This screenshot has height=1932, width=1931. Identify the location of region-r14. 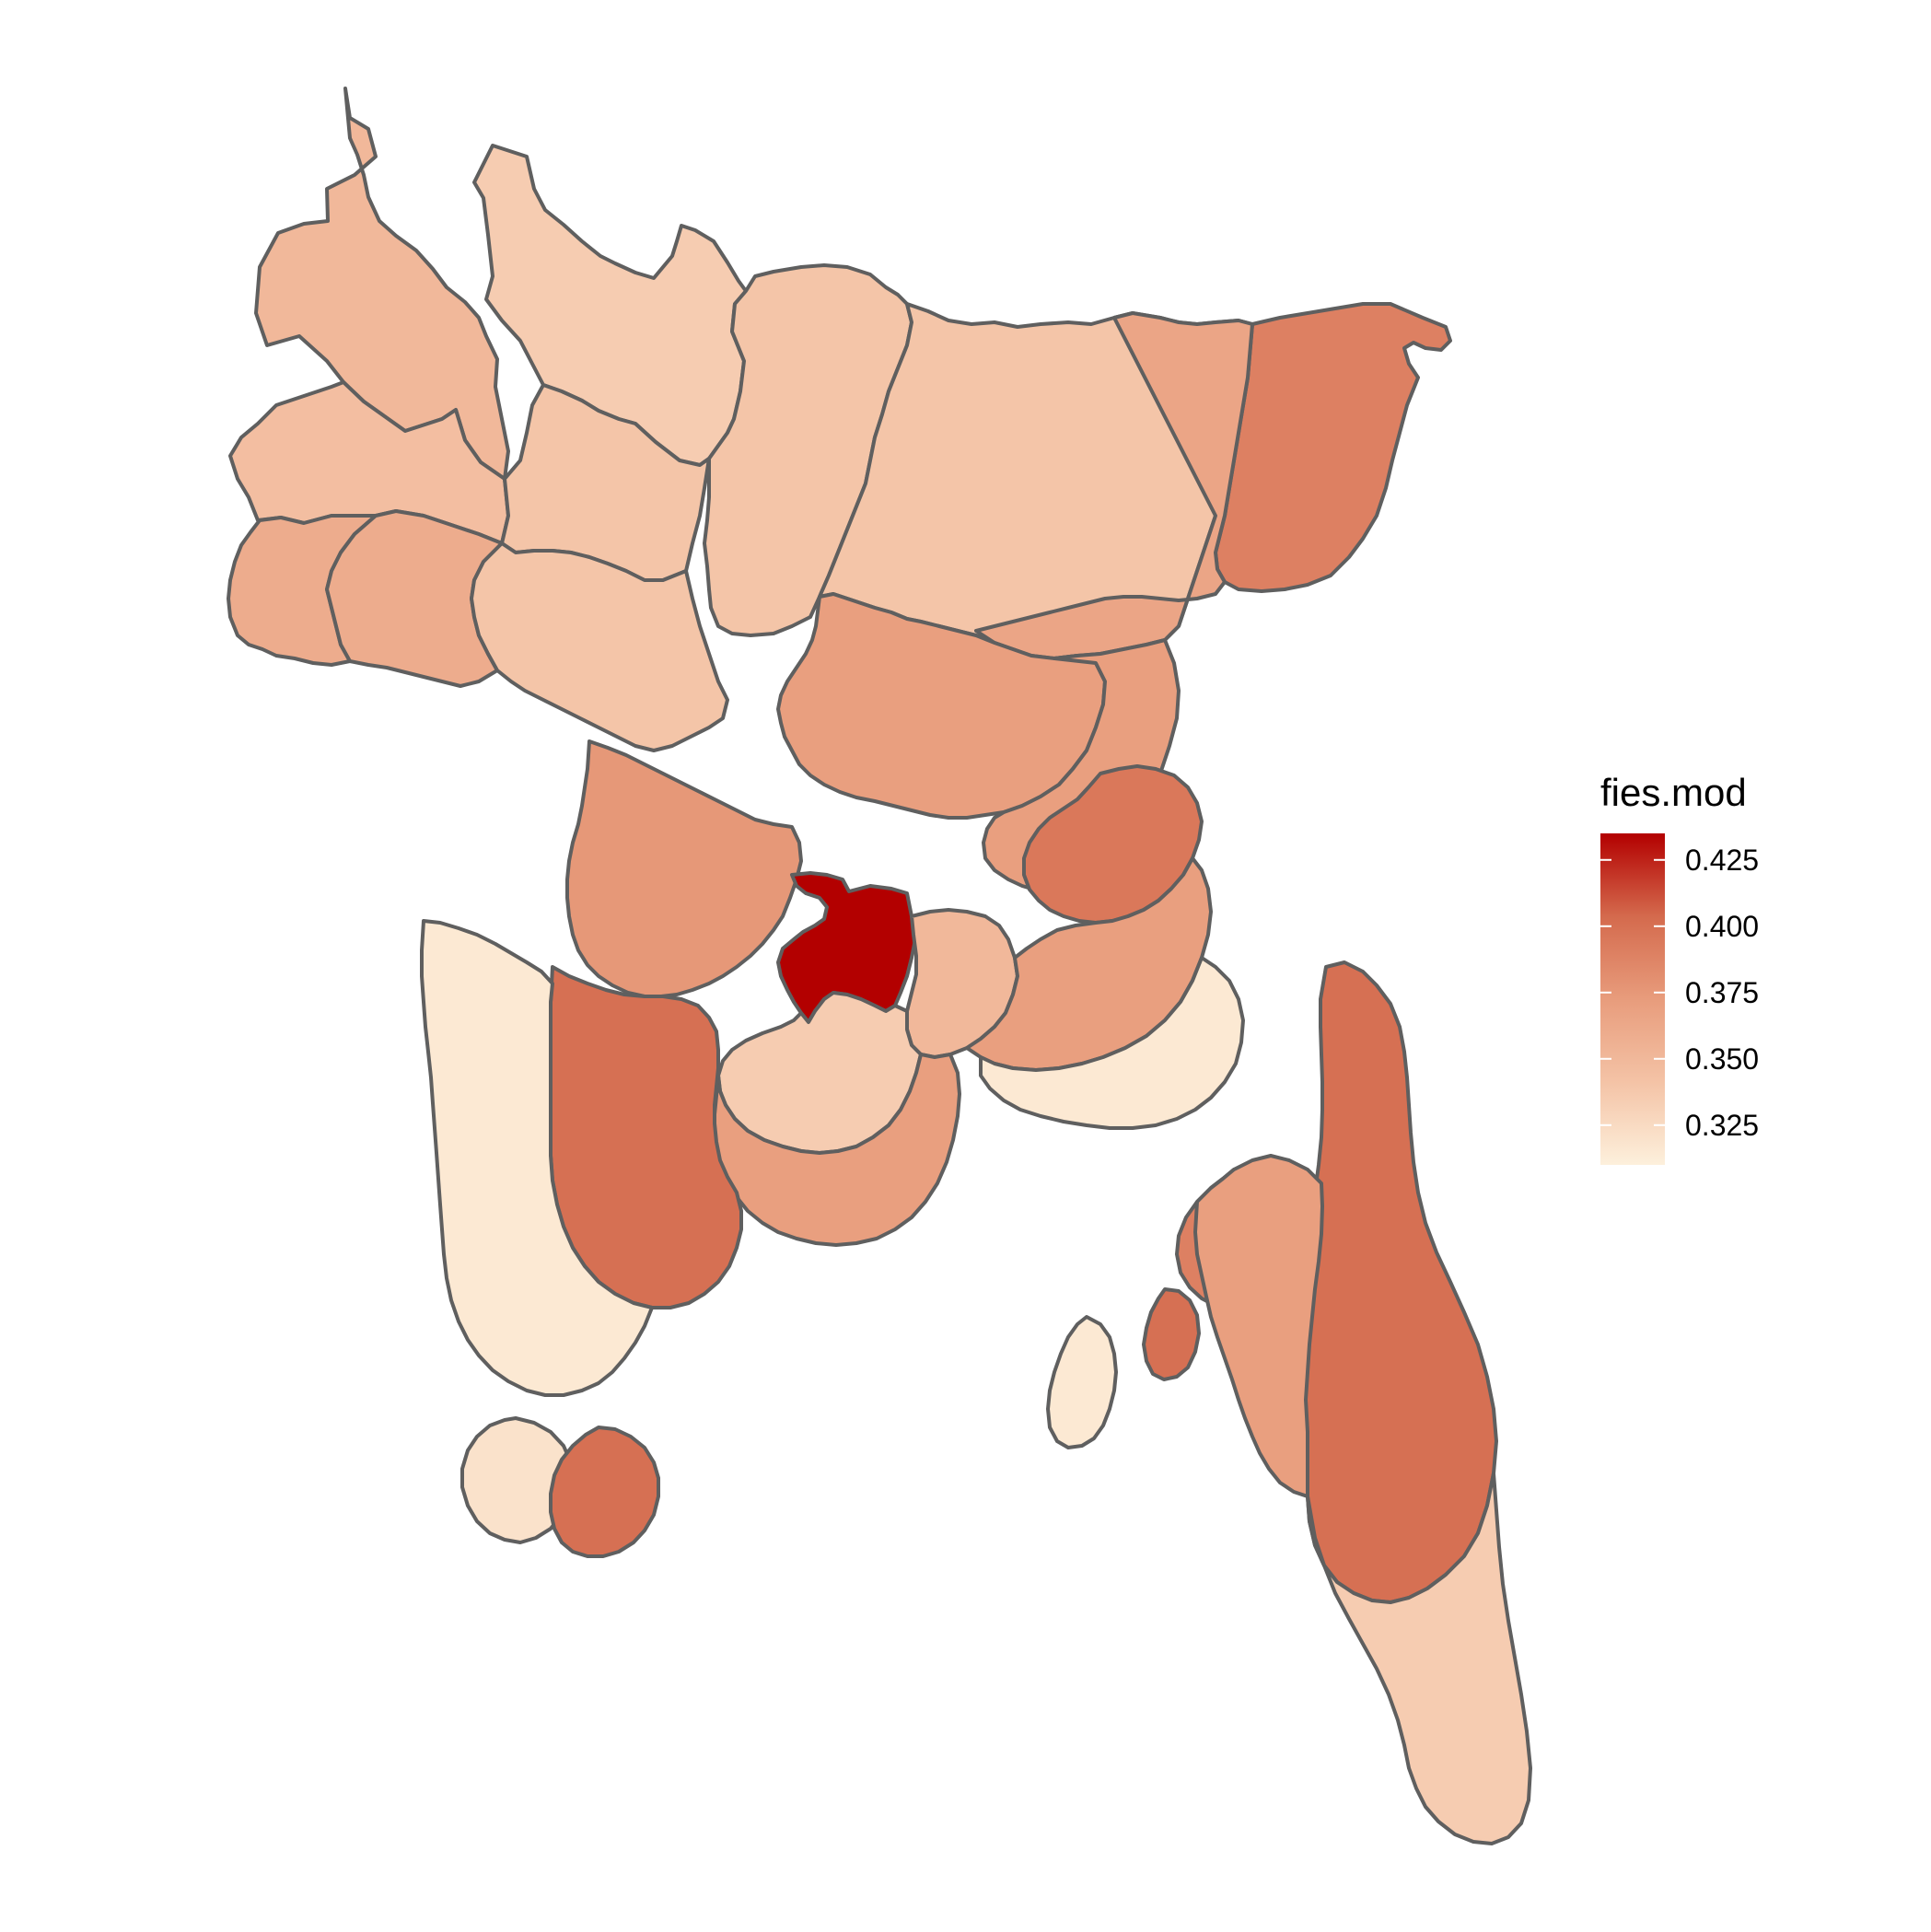
(684, 868).